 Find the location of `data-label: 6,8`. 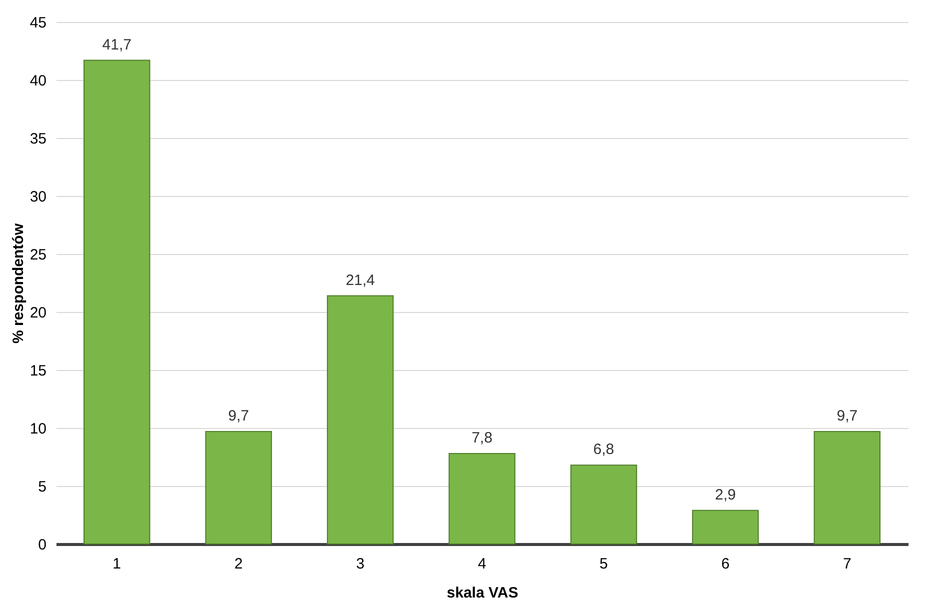

data-label: 6,8 is located at coordinates (603, 449).